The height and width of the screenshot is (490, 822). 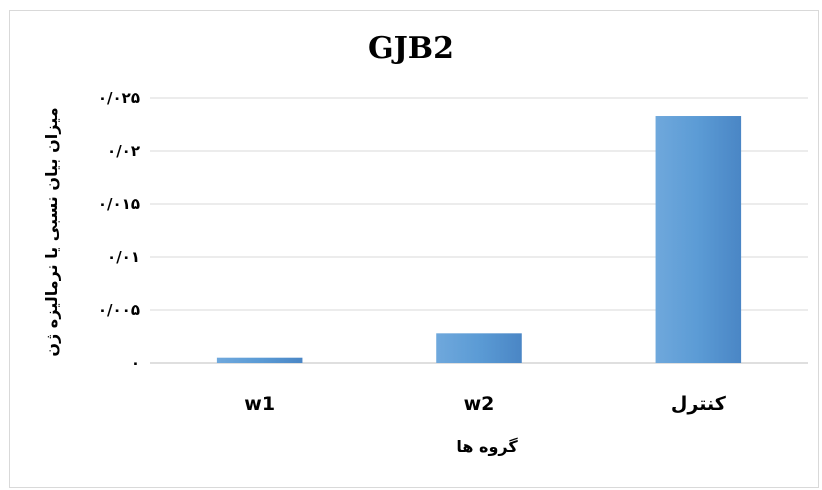 I want to click on x-category-label: کنترل, so click(x=699, y=404).